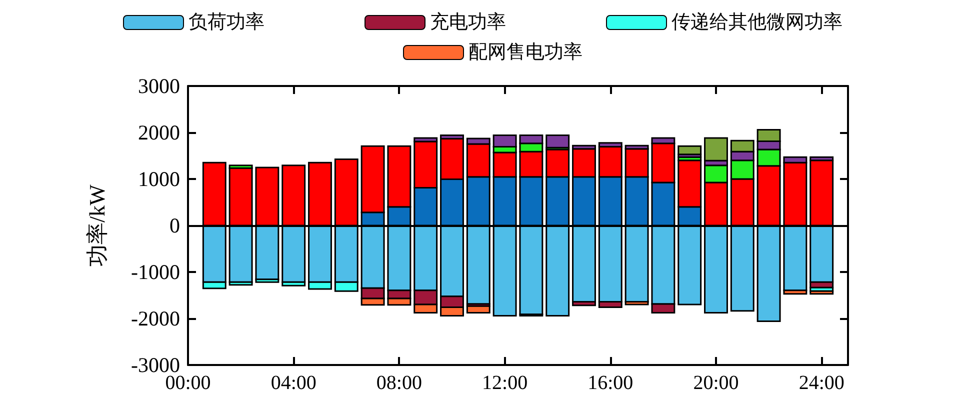 This screenshot has width=956, height=407. Describe the element at coordinates (399, 383) in the screenshot. I see `x-tick-label: 08:00` at that location.